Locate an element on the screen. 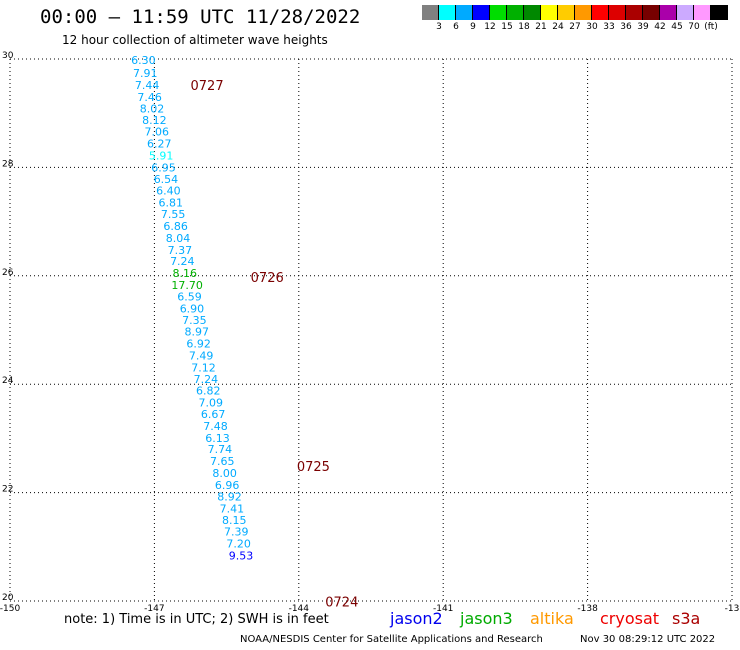 Image resolution: width=740 pixels, height=650 pixels. lat-tick-label: 28 is located at coordinates (8, 164).